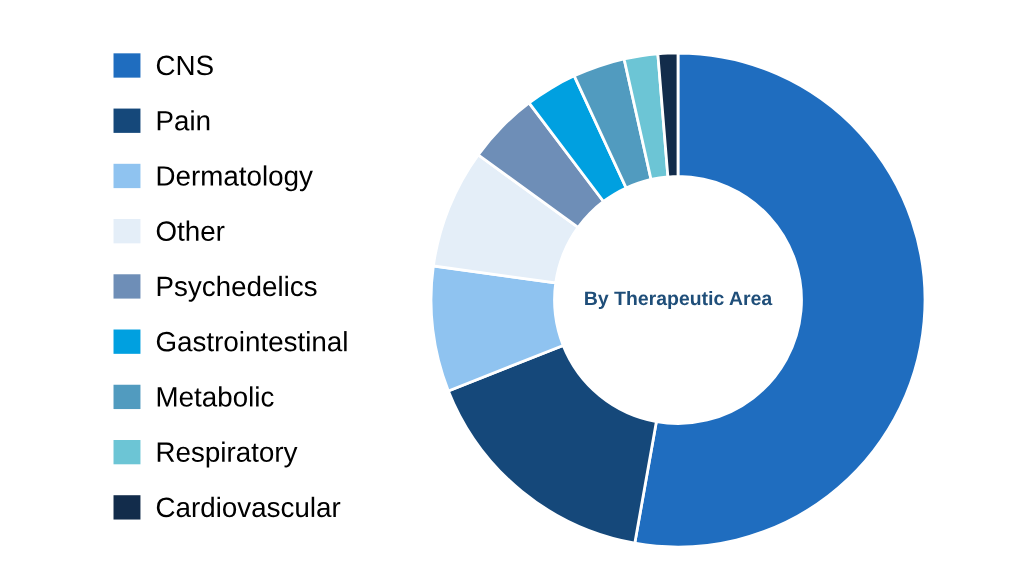 The image size is (1024, 576). What do you see at coordinates (215, 396) in the screenshot?
I see `legend-label: Metabolic` at bounding box center [215, 396].